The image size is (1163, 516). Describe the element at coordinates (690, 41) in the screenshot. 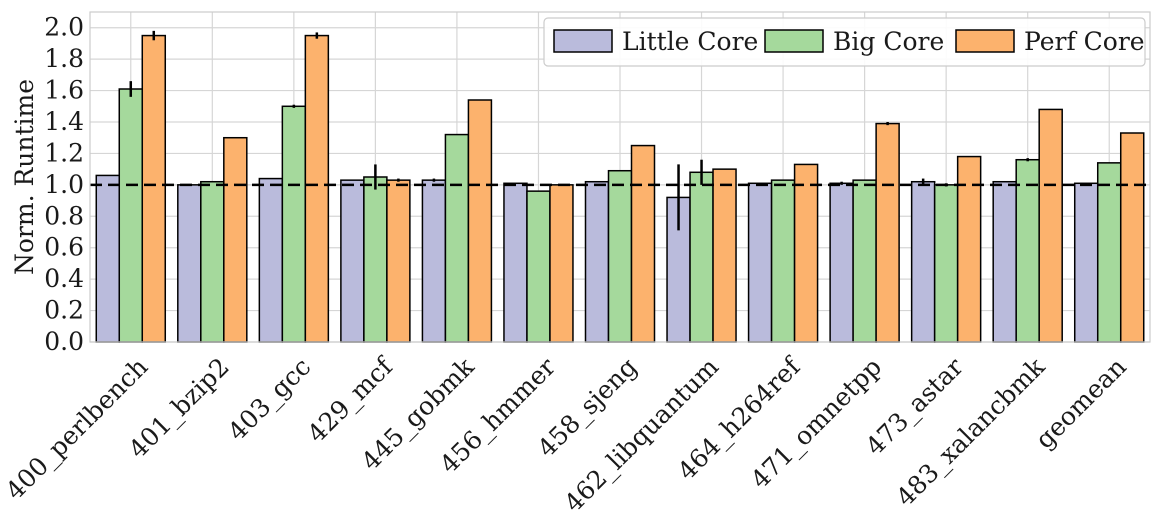

I see `legend-label: Little Core` at that location.